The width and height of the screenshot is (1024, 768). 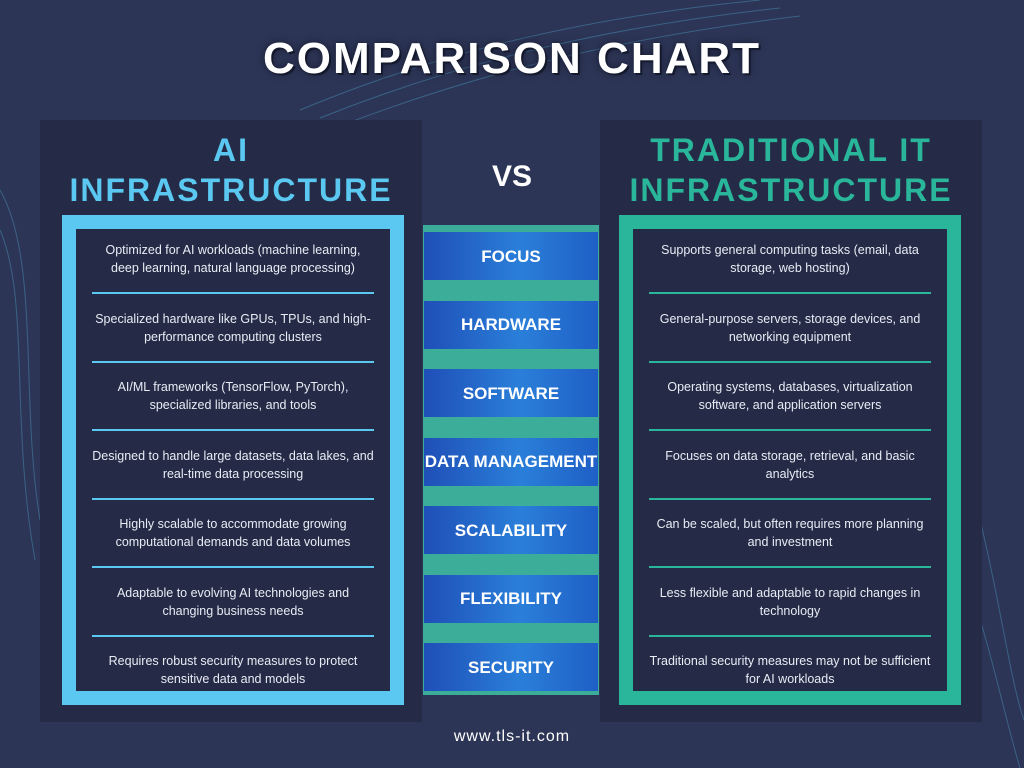 What do you see at coordinates (511, 598) in the screenshot?
I see `category-label: FLEXIBILITY` at bounding box center [511, 598].